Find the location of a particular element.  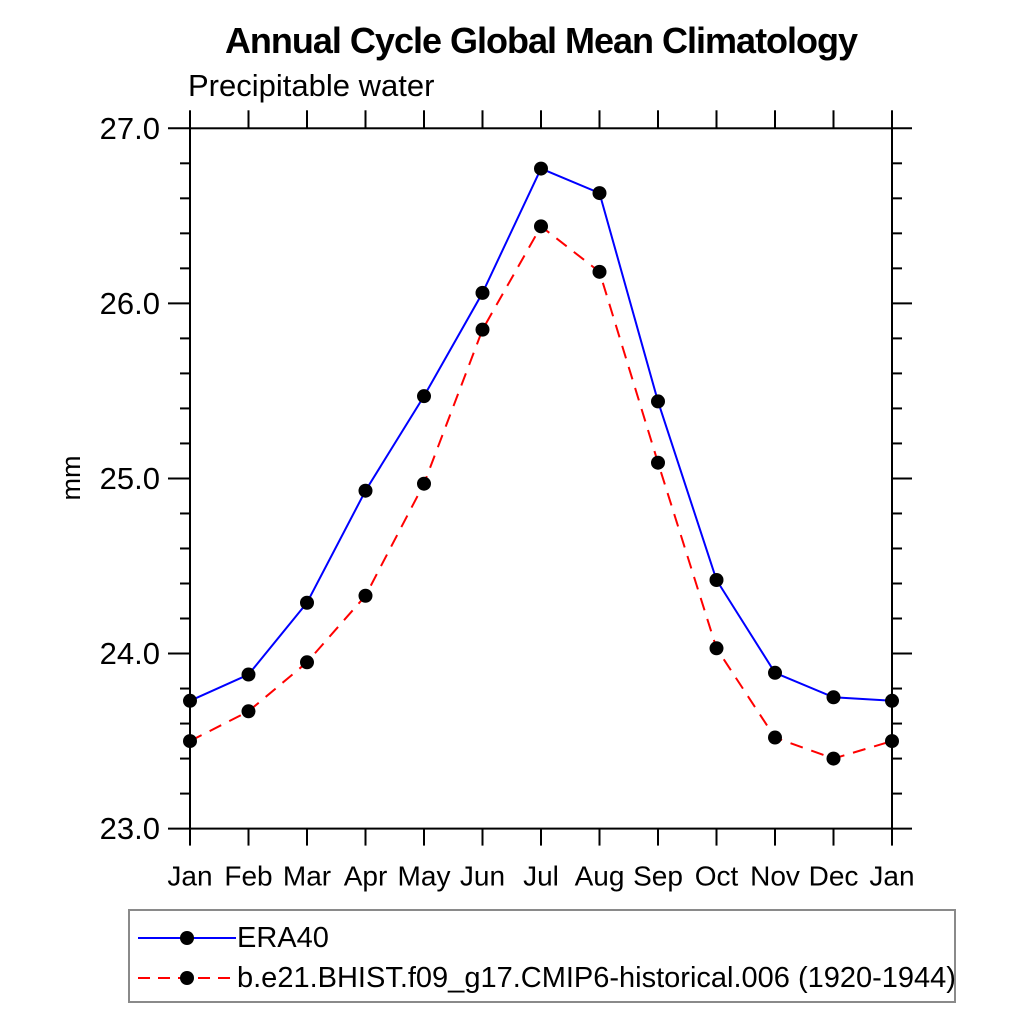

y-tick-label: 25.0 is located at coordinates (130, 478).